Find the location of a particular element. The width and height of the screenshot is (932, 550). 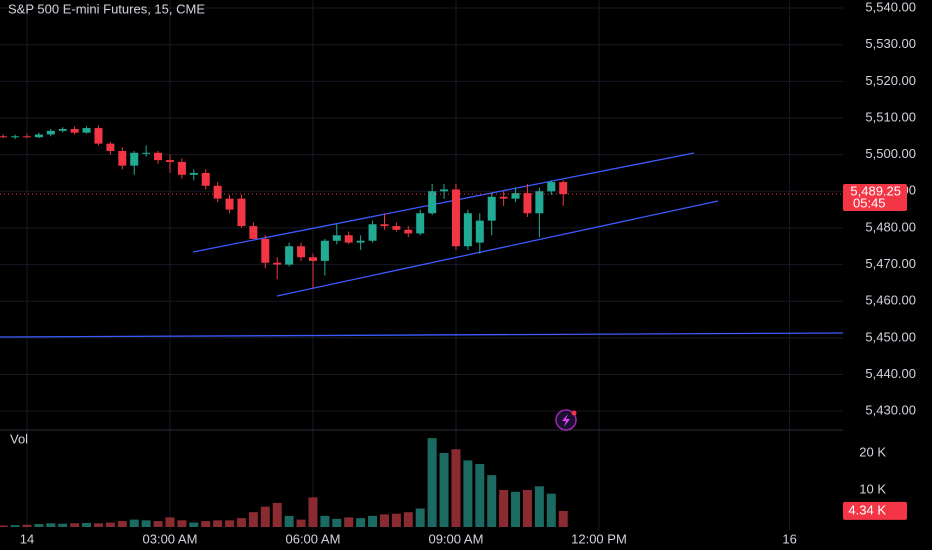

y-tick-label: 5,460.00 is located at coordinates (890, 300).